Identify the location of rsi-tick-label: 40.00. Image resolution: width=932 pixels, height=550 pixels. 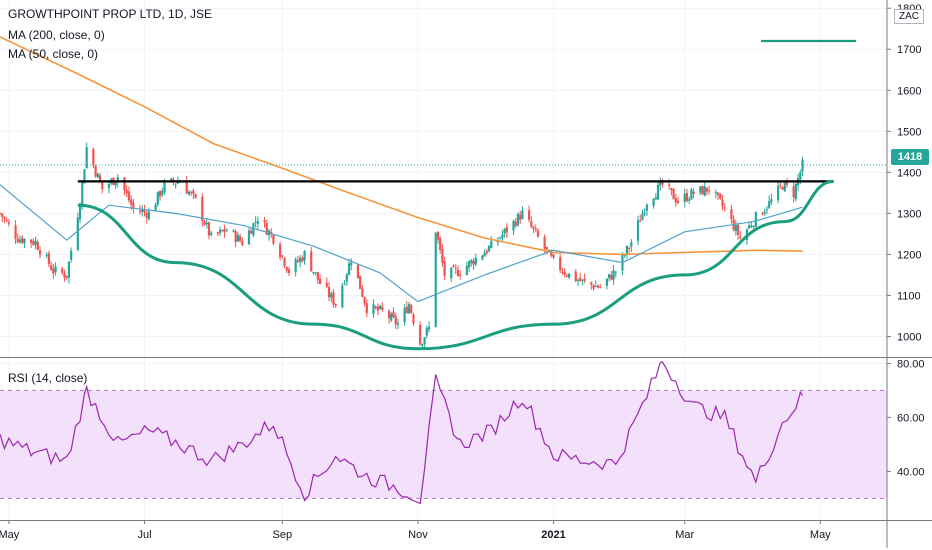
(911, 472).